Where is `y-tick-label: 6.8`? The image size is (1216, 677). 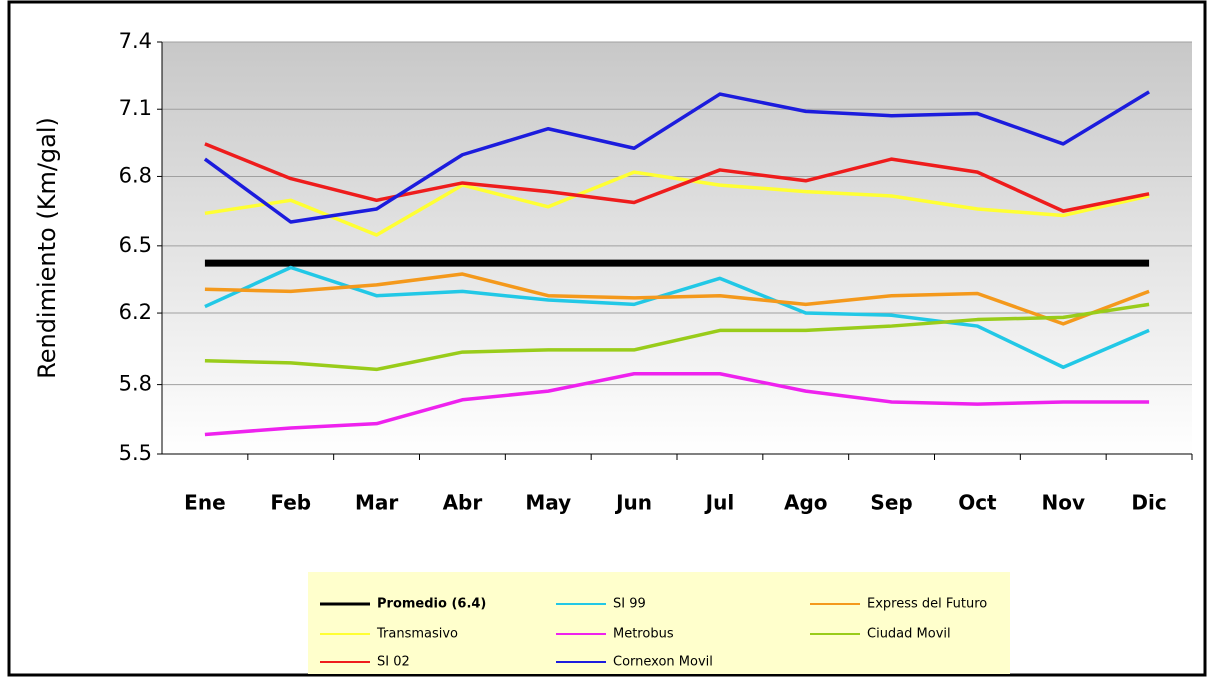 y-tick-label: 6.8 is located at coordinates (135, 175).